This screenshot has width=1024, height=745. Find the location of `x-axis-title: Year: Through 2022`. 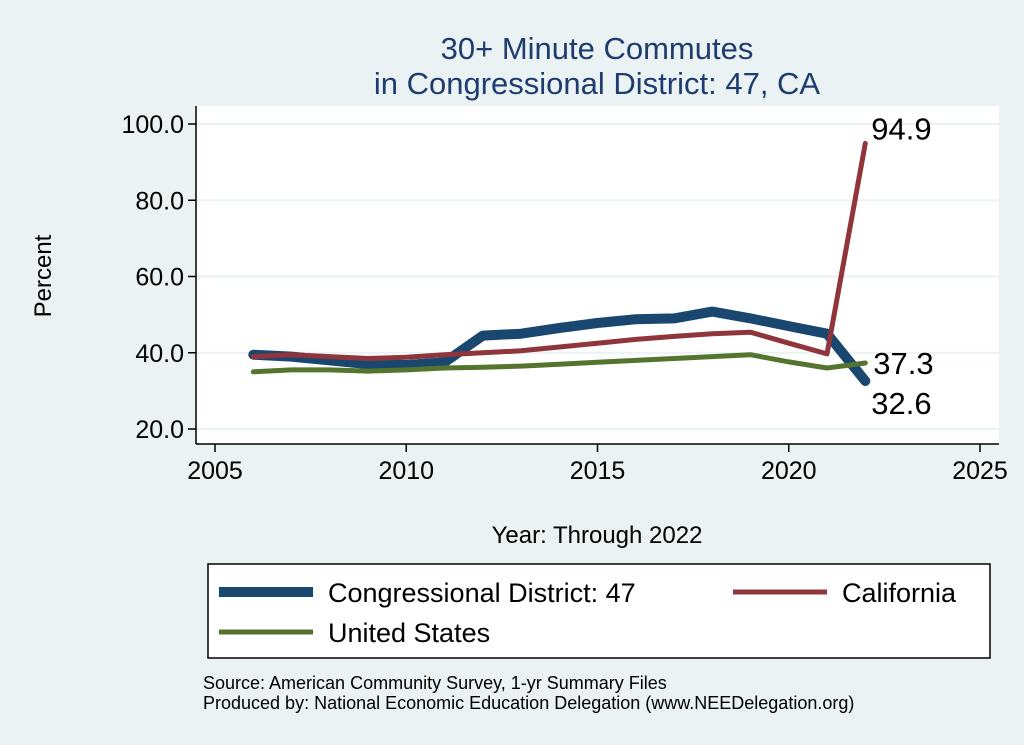

x-axis-title: Year: Through 2022 is located at coordinates (597, 535).